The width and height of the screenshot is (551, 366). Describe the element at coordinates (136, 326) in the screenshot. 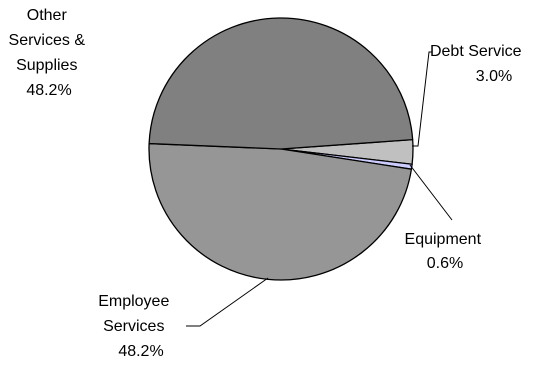

I see `slice-label-employee-services: Employee Services 48.2%` at that location.